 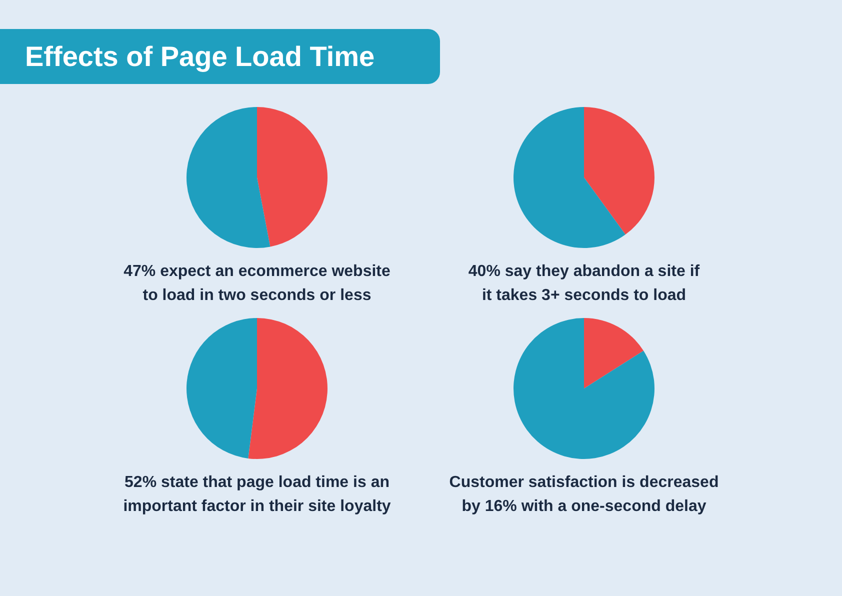 I want to click on chart-title: Effects of Page Load Time, so click(x=200, y=56).